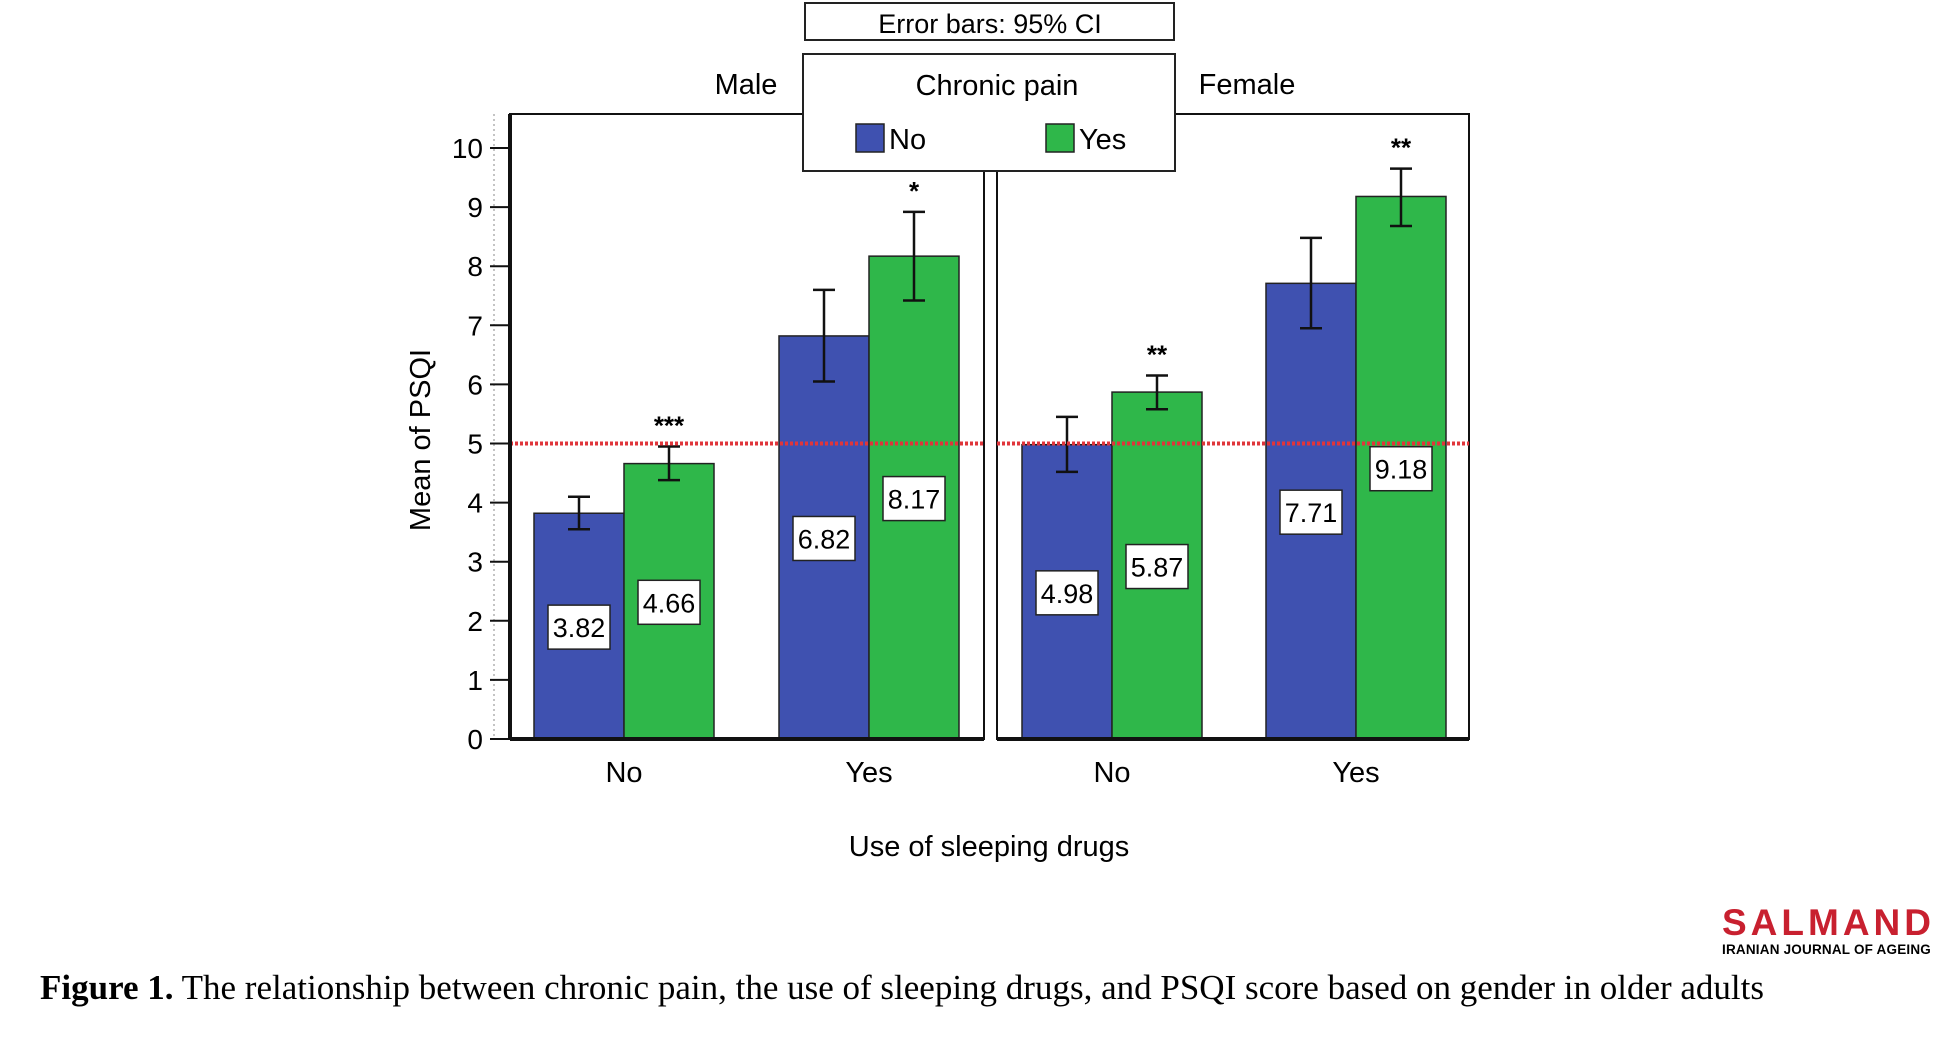  What do you see at coordinates (1355, 773) in the screenshot?
I see `x-tick-female-yes: Yes` at bounding box center [1355, 773].